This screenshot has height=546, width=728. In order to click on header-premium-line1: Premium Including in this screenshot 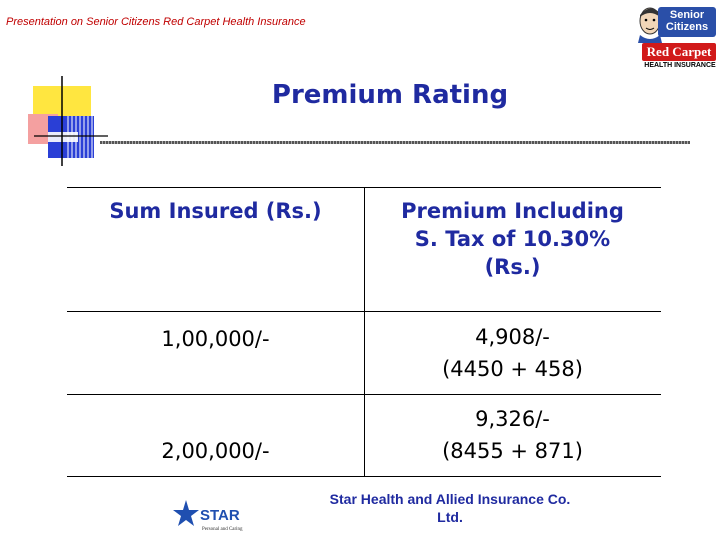, I will do `click(512, 211)`.